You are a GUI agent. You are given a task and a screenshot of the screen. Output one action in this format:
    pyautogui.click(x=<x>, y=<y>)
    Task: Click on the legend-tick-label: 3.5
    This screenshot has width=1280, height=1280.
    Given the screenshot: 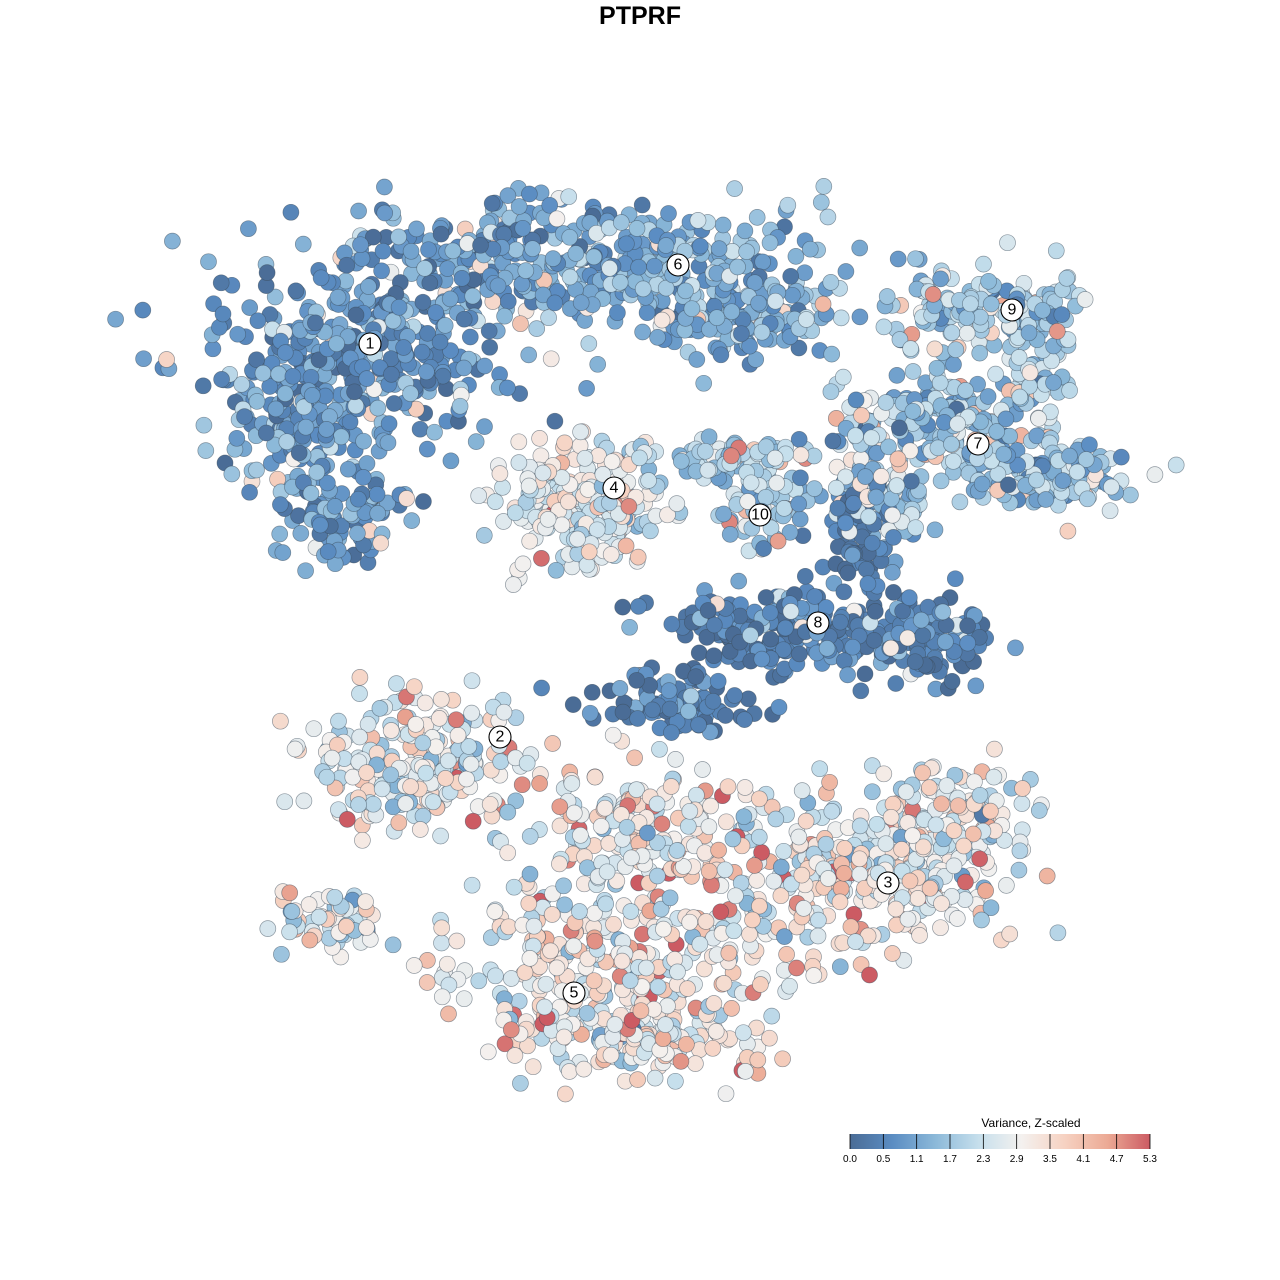 What is the action you would take?
    pyautogui.click(x=1050, y=1159)
    